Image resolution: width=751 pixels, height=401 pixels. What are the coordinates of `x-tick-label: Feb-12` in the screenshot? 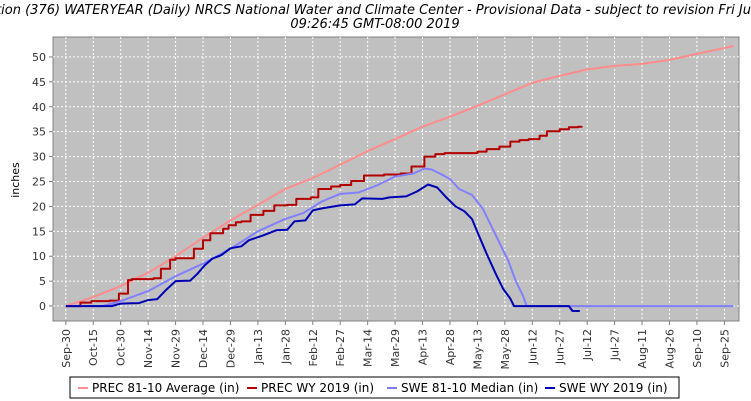 It's located at (313, 347).